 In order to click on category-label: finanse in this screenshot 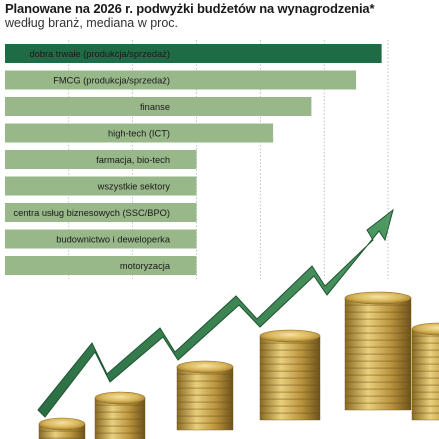, I will do `click(155, 107)`.